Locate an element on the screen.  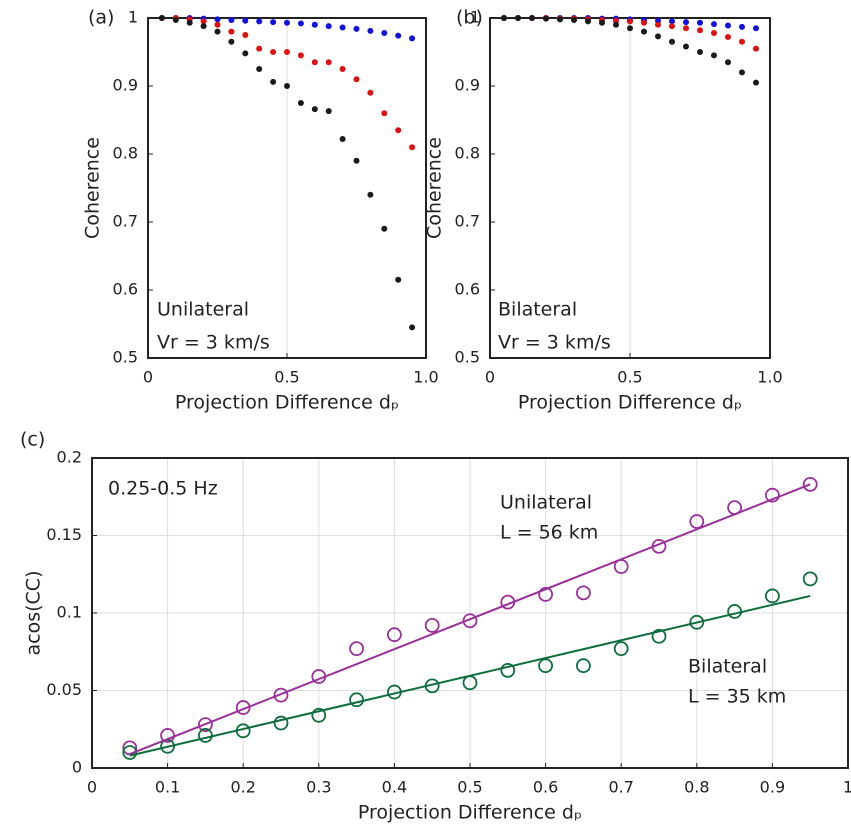
x-tick-label: 0.1 is located at coordinates (167, 787).